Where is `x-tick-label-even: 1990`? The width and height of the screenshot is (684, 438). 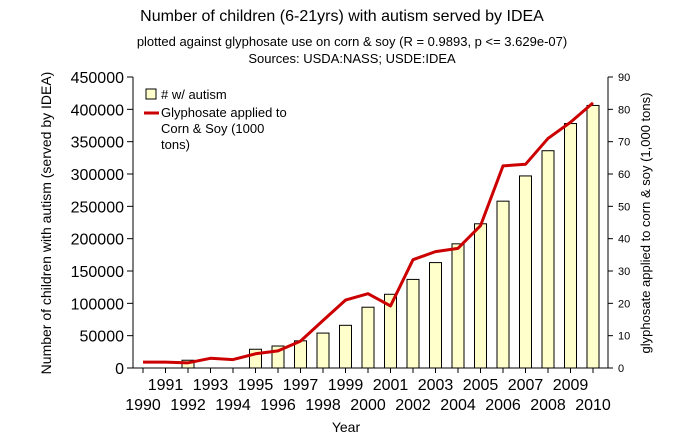
x-tick-label-even: 1990 is located at coordinates (143, 405).